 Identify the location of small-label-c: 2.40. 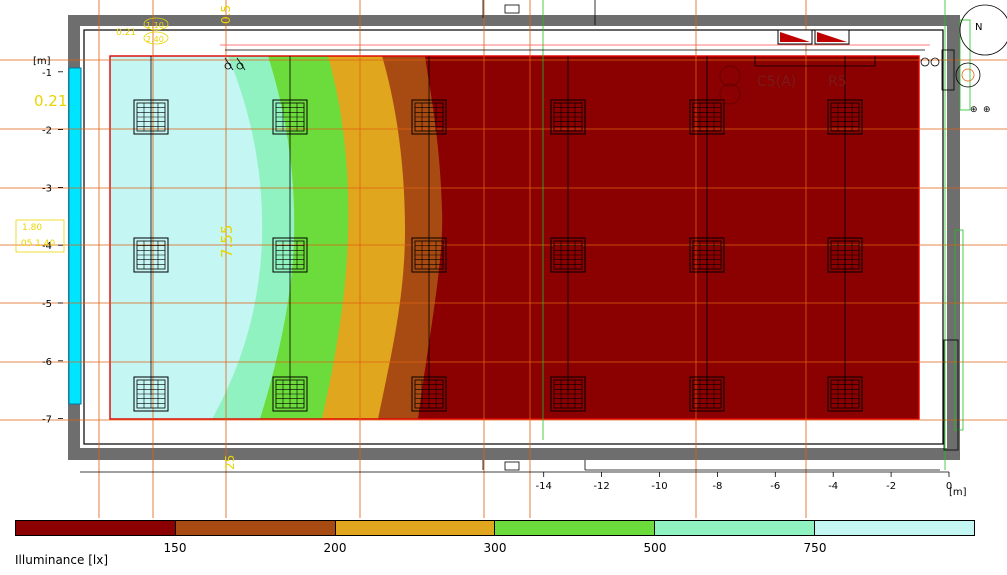
(155, 39).